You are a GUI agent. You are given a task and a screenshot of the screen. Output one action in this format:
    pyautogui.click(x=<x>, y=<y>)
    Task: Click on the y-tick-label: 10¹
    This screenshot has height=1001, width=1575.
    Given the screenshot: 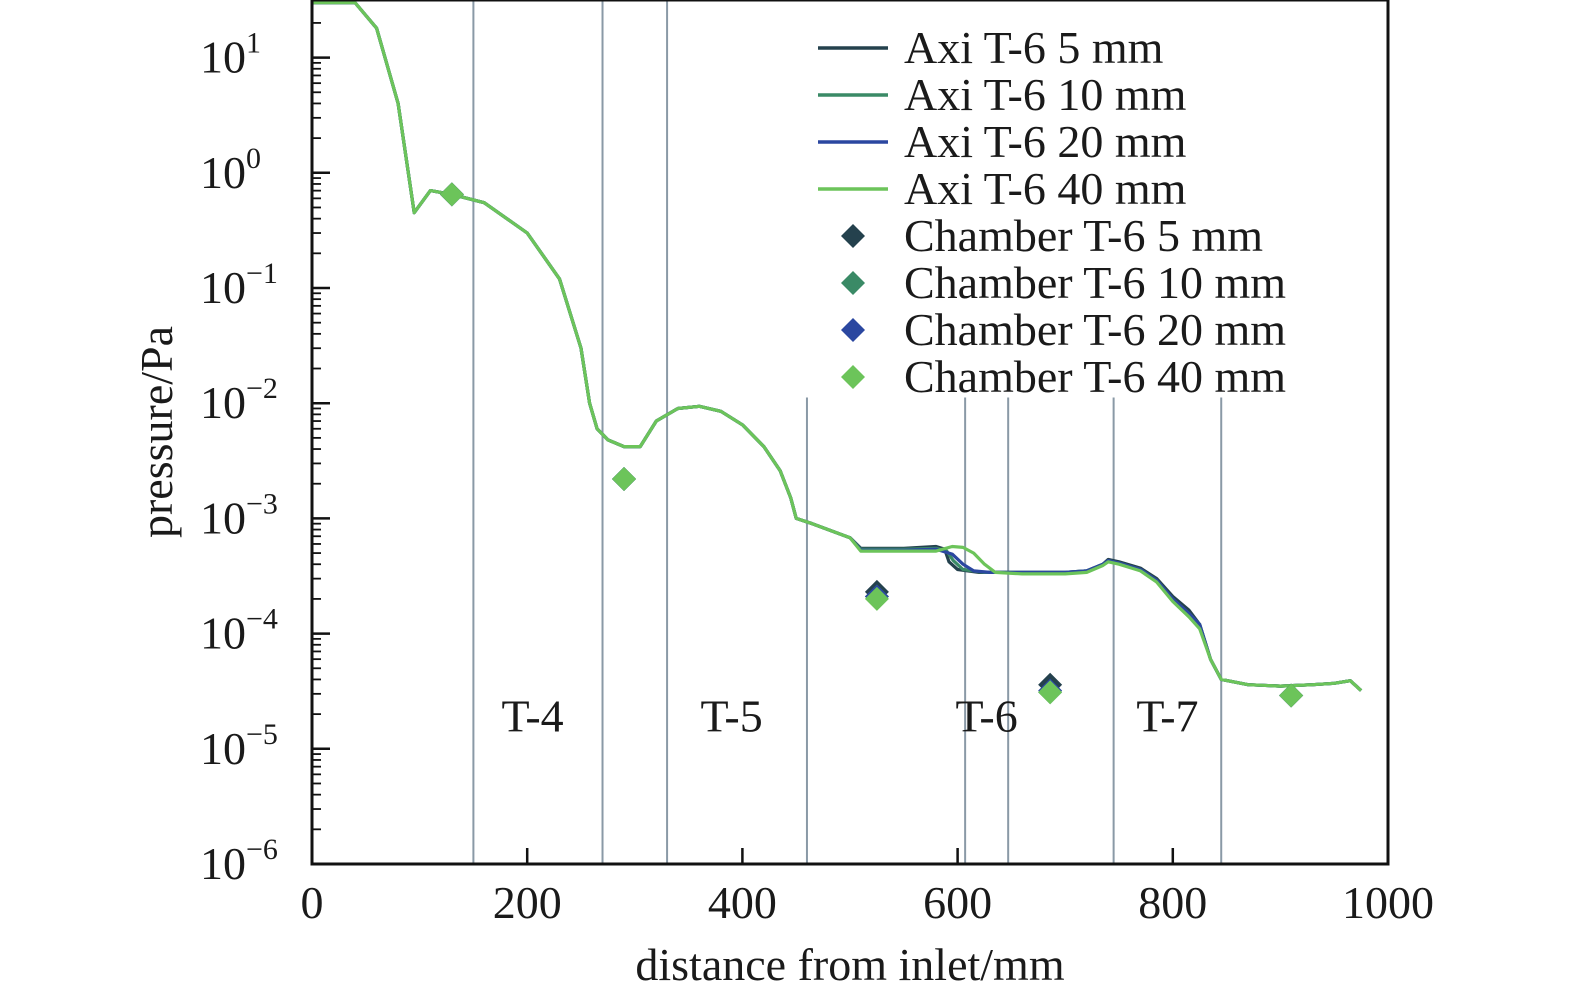 What is the action you would take?
    pyautogui.click(x=230, y=55)
    